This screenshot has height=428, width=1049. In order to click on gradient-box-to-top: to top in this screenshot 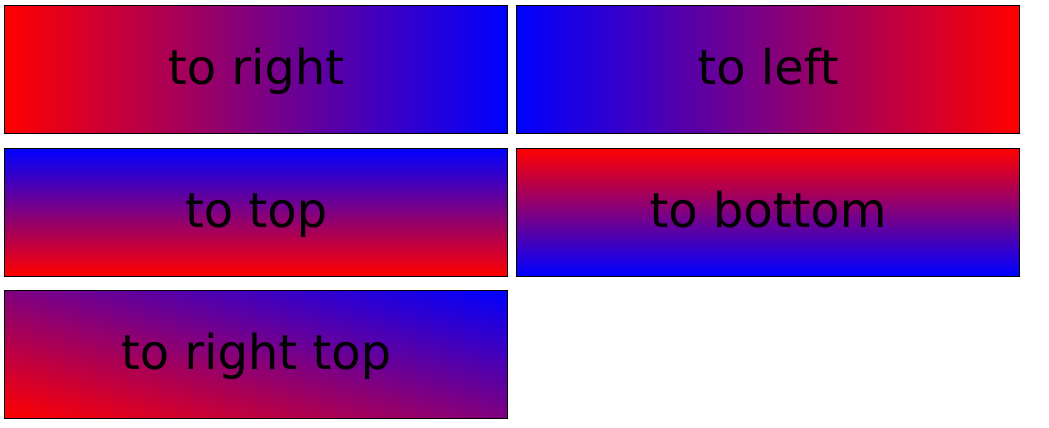, I will do `click(256, 212)`.